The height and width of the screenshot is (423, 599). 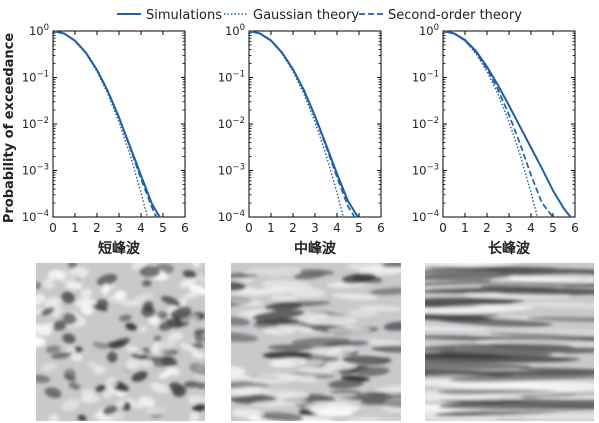 I want to click on x-tick-label: 4, so click(x=337, y=228).